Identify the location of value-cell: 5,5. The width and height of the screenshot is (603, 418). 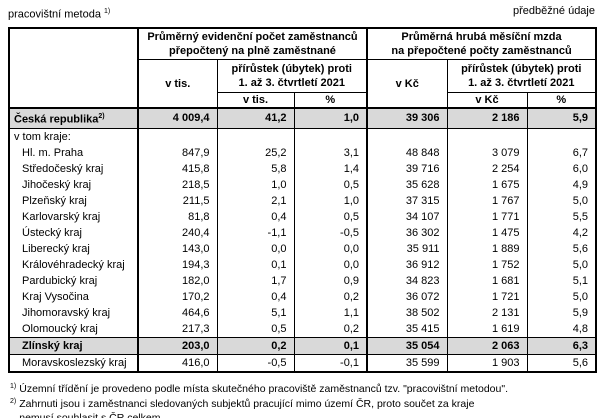
(561, 216).